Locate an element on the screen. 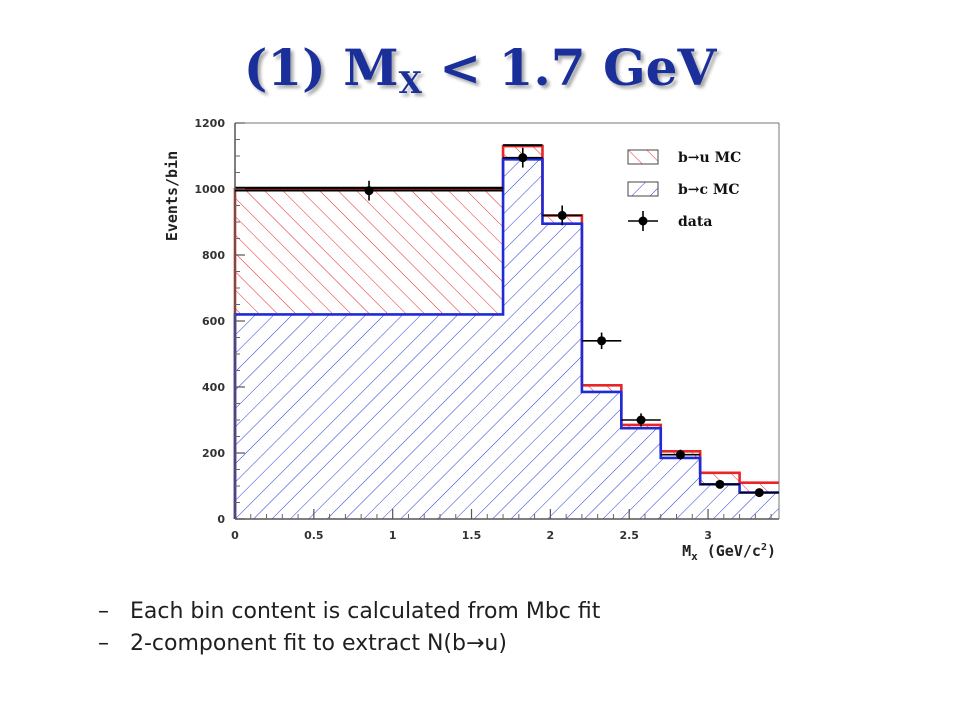  x-tick-label: 0 is located at coordinates (235, 535).